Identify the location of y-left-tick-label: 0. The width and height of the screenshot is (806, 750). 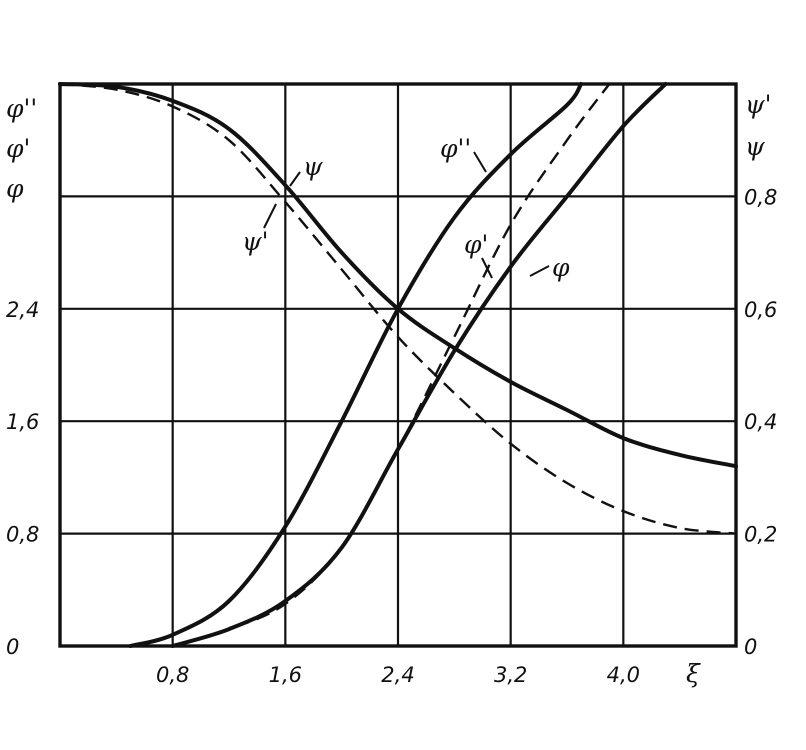
(12, 647).